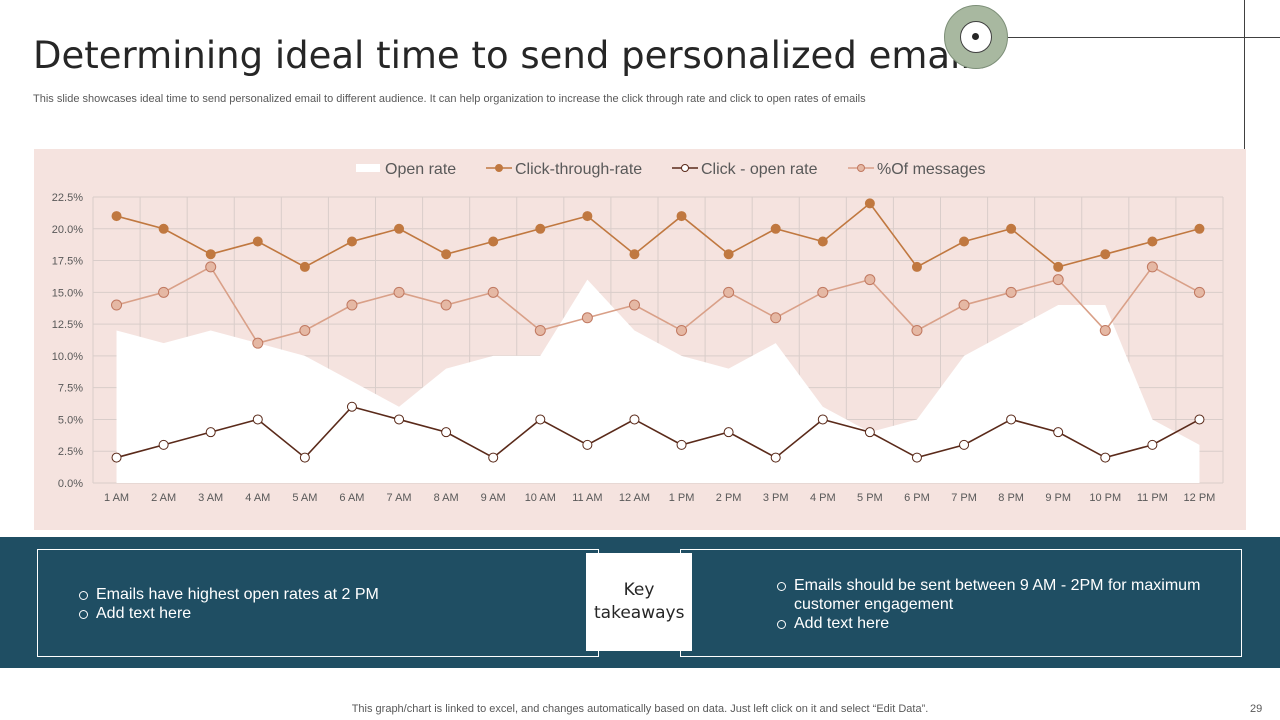 This screenshot has height=720, width=1280. What do you see at coordinates (228, 594) in the screenshot?
I see `takeaway-item: Emails have highest open rates at 2 PM` at bounding box center [228, 594].